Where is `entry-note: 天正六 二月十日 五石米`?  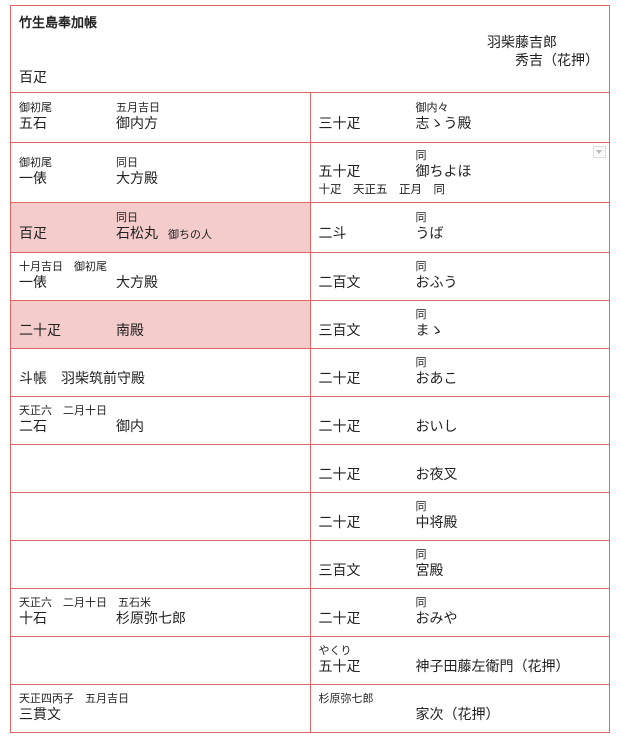
entry-note: 天正六 二月十日 五石米 is located at coordinates (85, 602).